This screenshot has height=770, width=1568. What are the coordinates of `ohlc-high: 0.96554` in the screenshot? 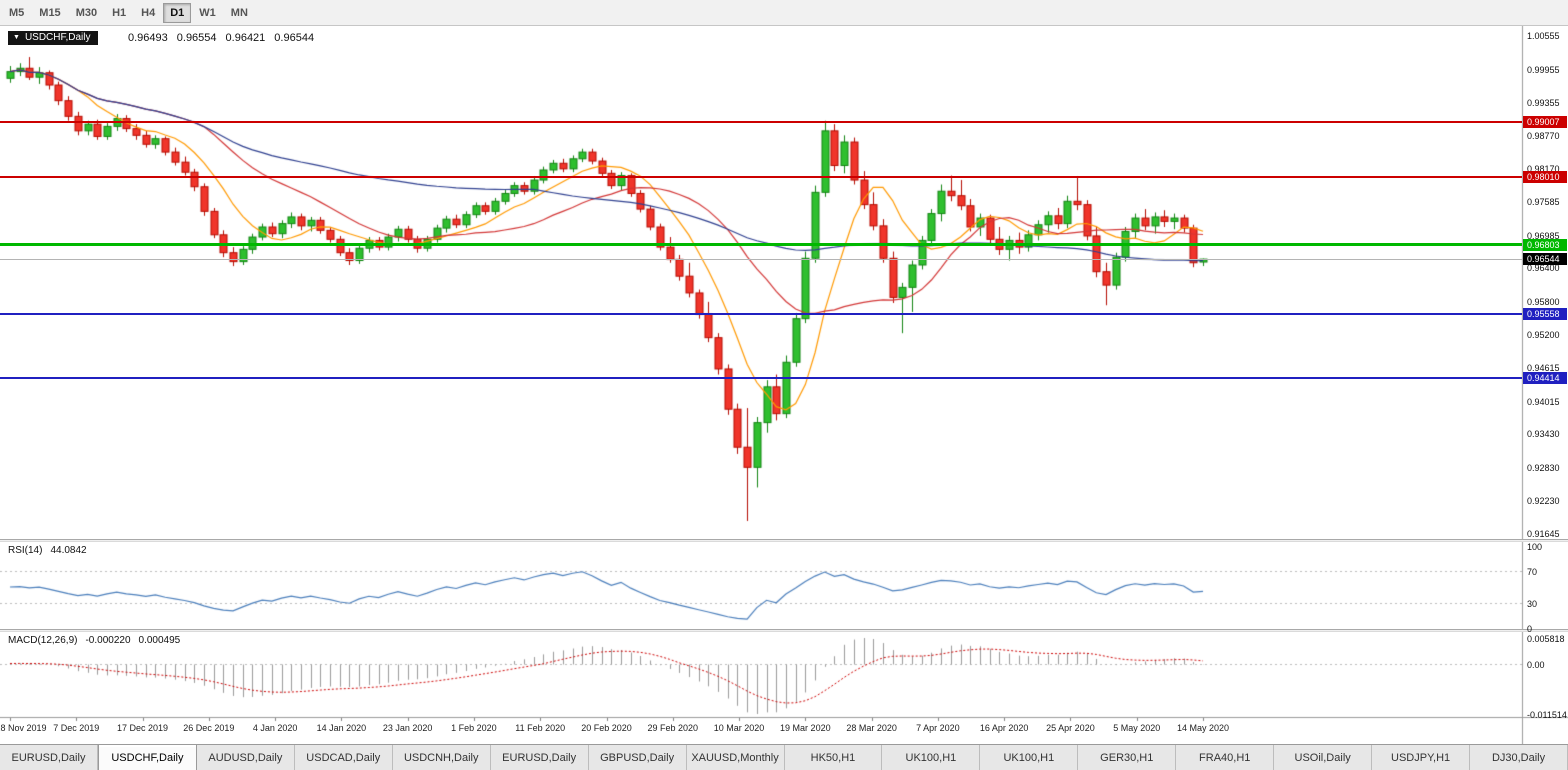 It's located at (196, 38).